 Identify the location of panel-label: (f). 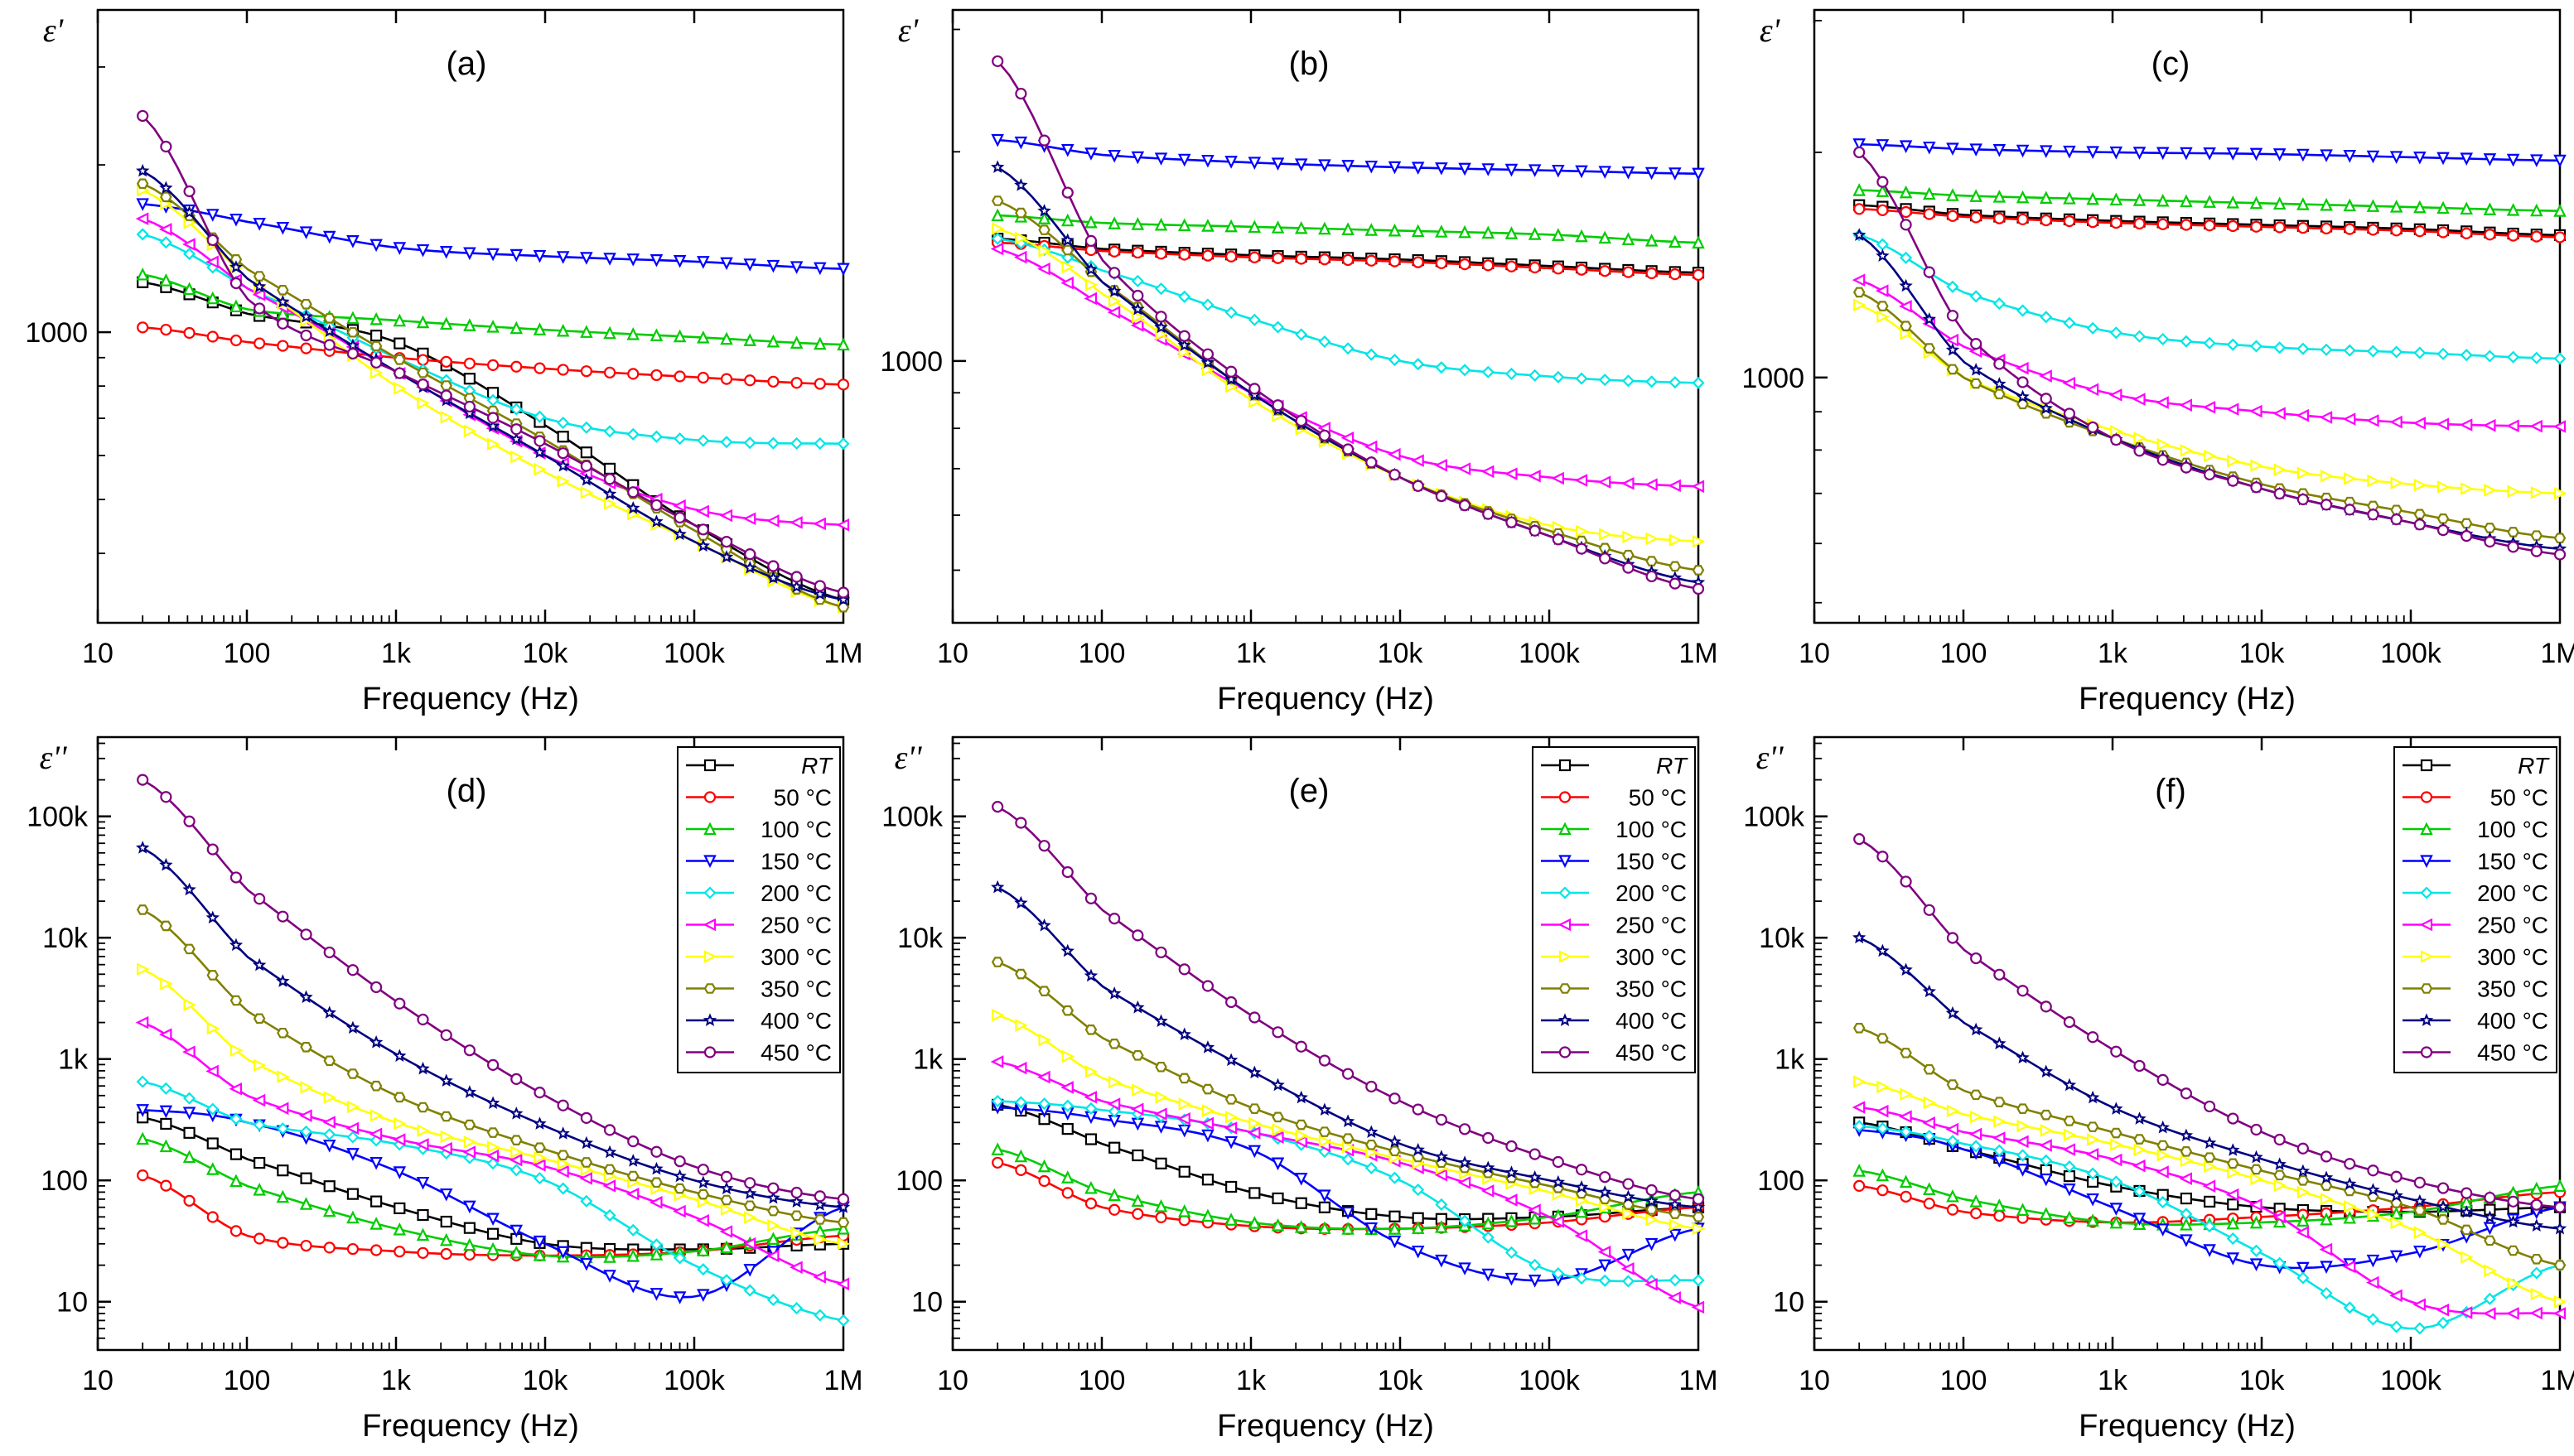
(2170, 791).